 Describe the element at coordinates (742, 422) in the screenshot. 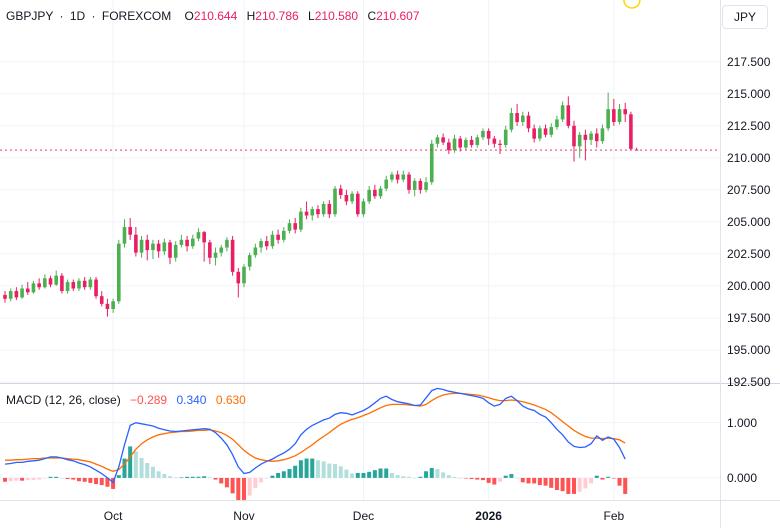

I see `macd-tick-label: 1.000` at that location.